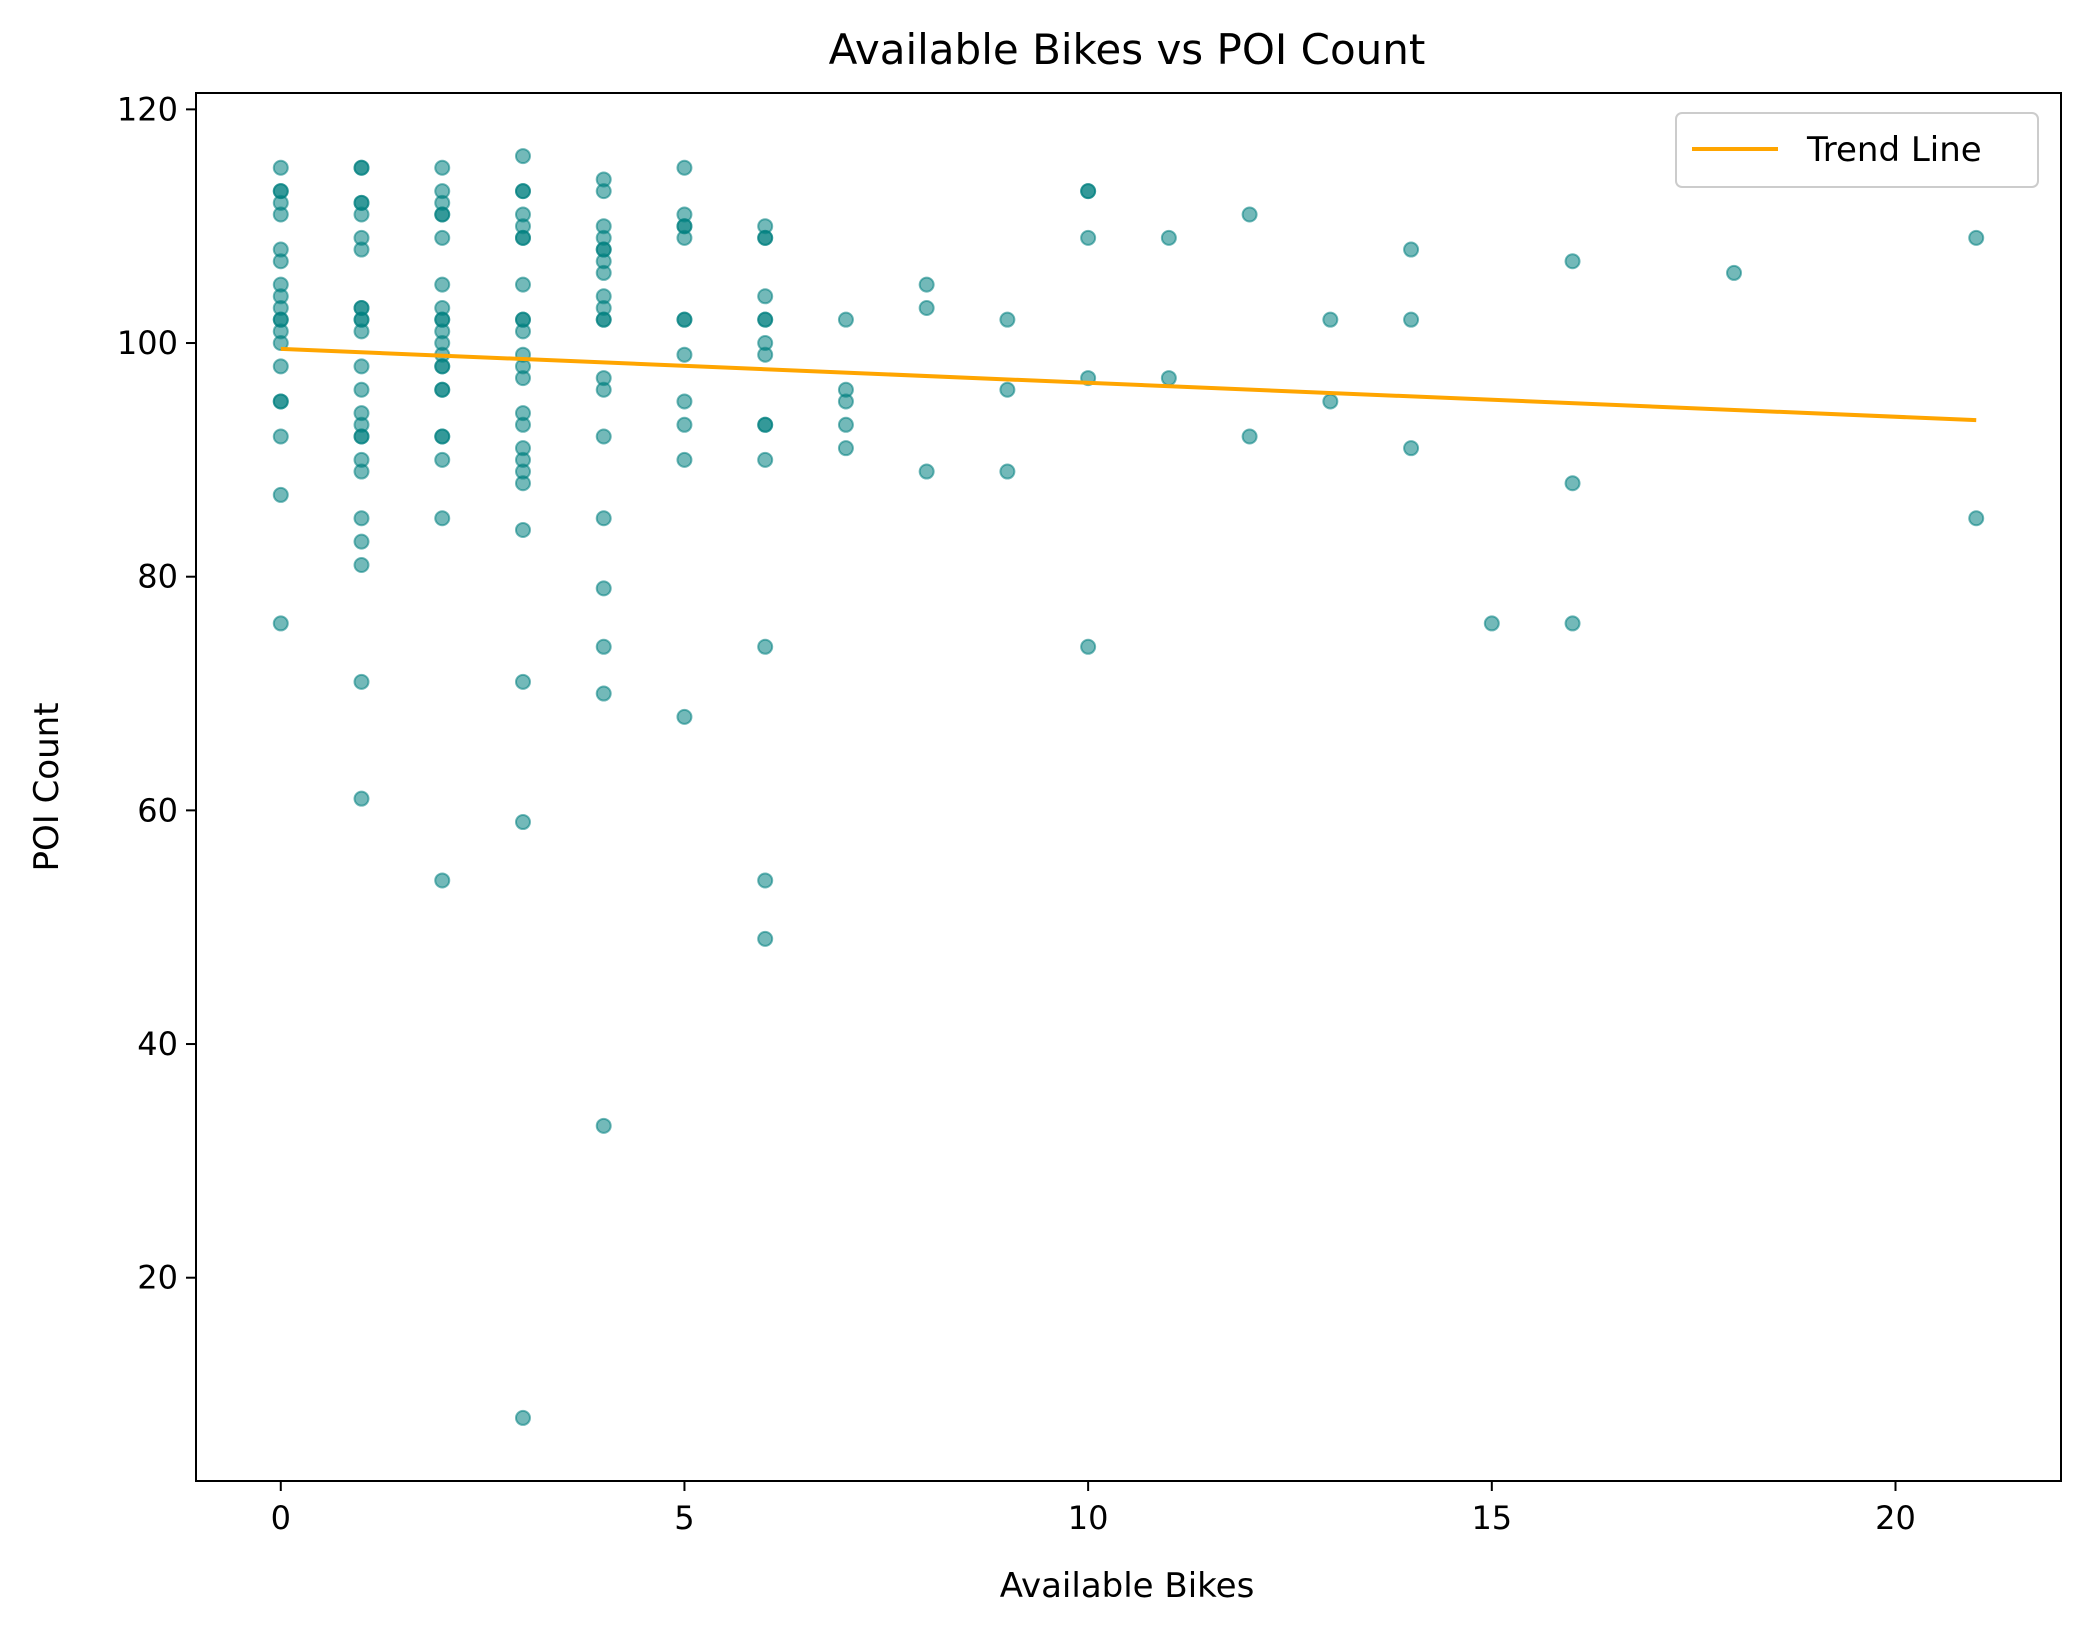 The height and width of the screenshot is (1634, 2085). What do you see at coordinates (157, 1278) in the screenshot?
I see `y-tick-label: 20` at bounding box center [157, 1278].